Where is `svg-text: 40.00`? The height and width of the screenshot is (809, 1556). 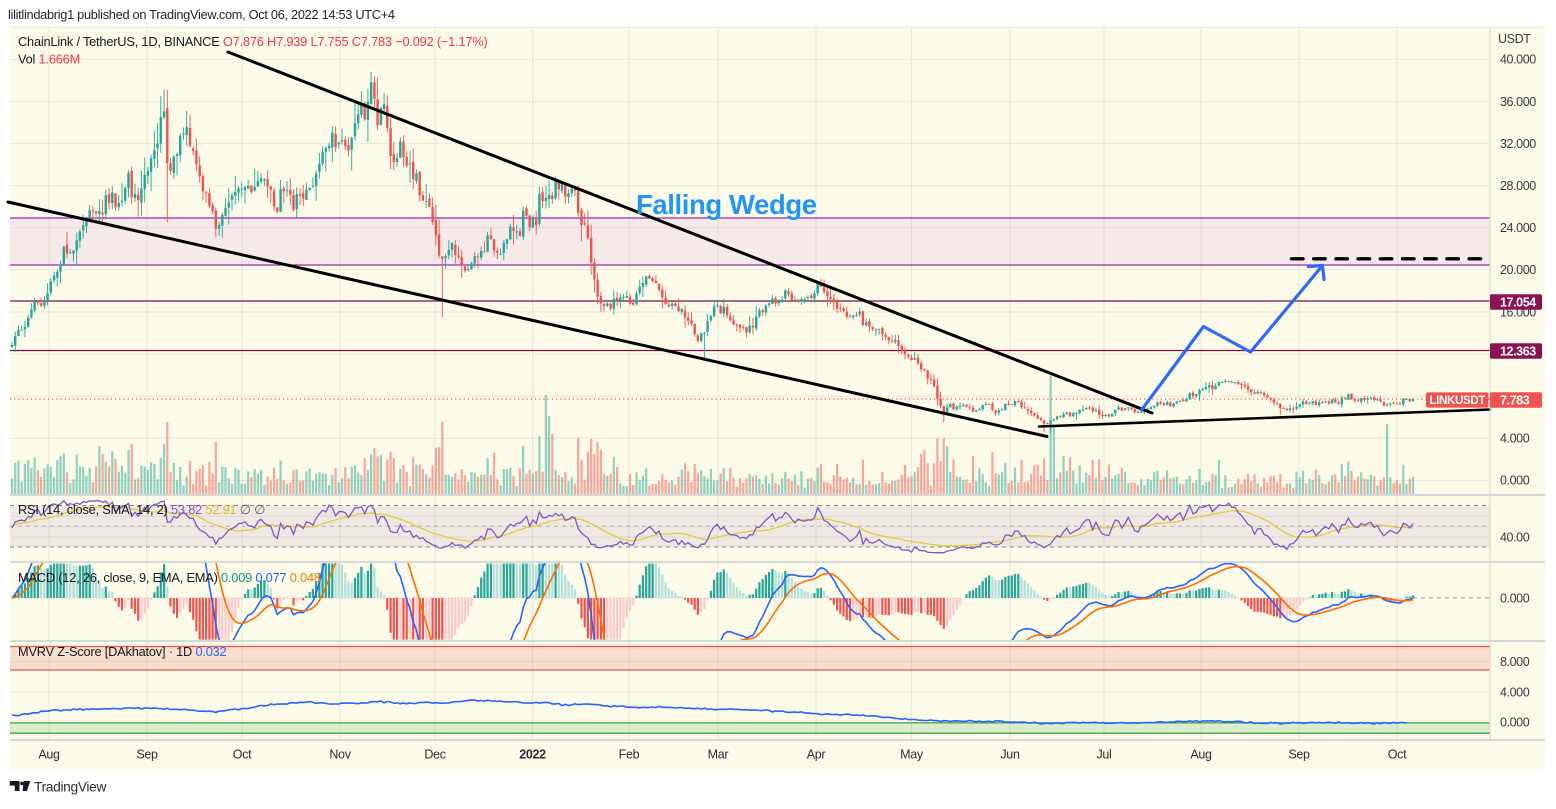
svg-text: 40.00 is located at coordinates (1515, 537).